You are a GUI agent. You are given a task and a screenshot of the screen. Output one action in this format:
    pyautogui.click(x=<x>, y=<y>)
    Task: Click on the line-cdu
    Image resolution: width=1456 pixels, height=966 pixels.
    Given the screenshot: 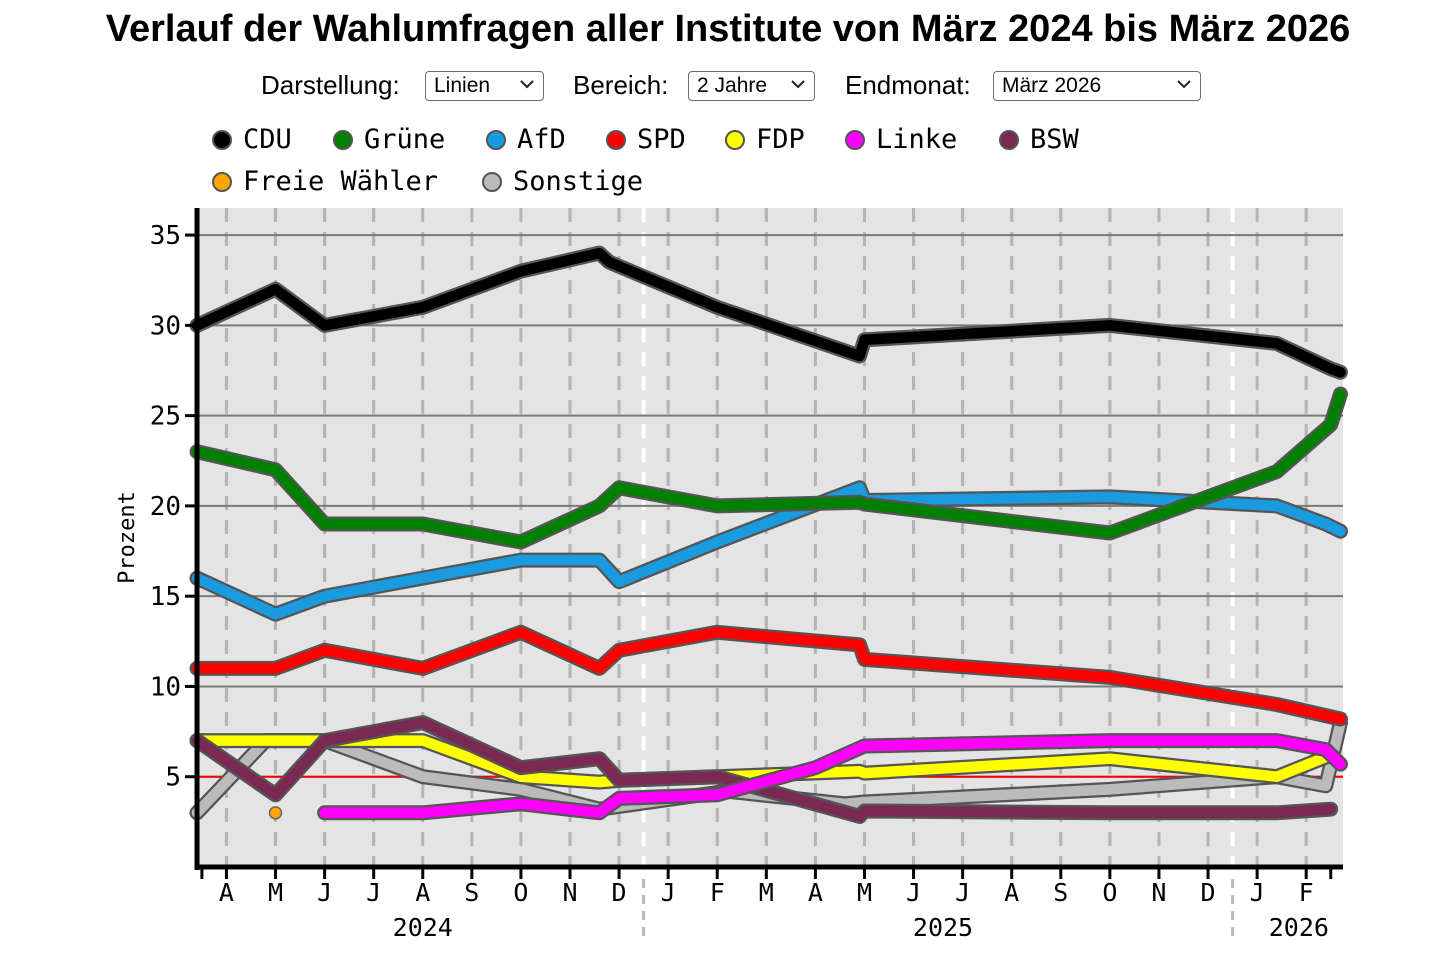 What is the action you would take?
    pyautogui.click(x=768, y=312)
    